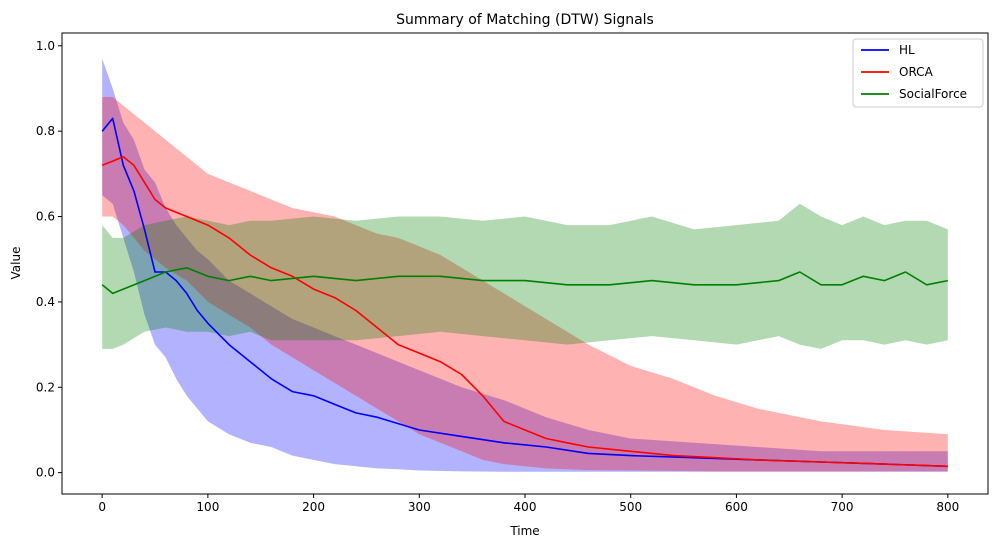  Describe the element at coordinates (736, 507) in the screenshot. I see `x-tick-label: 600` at that location.